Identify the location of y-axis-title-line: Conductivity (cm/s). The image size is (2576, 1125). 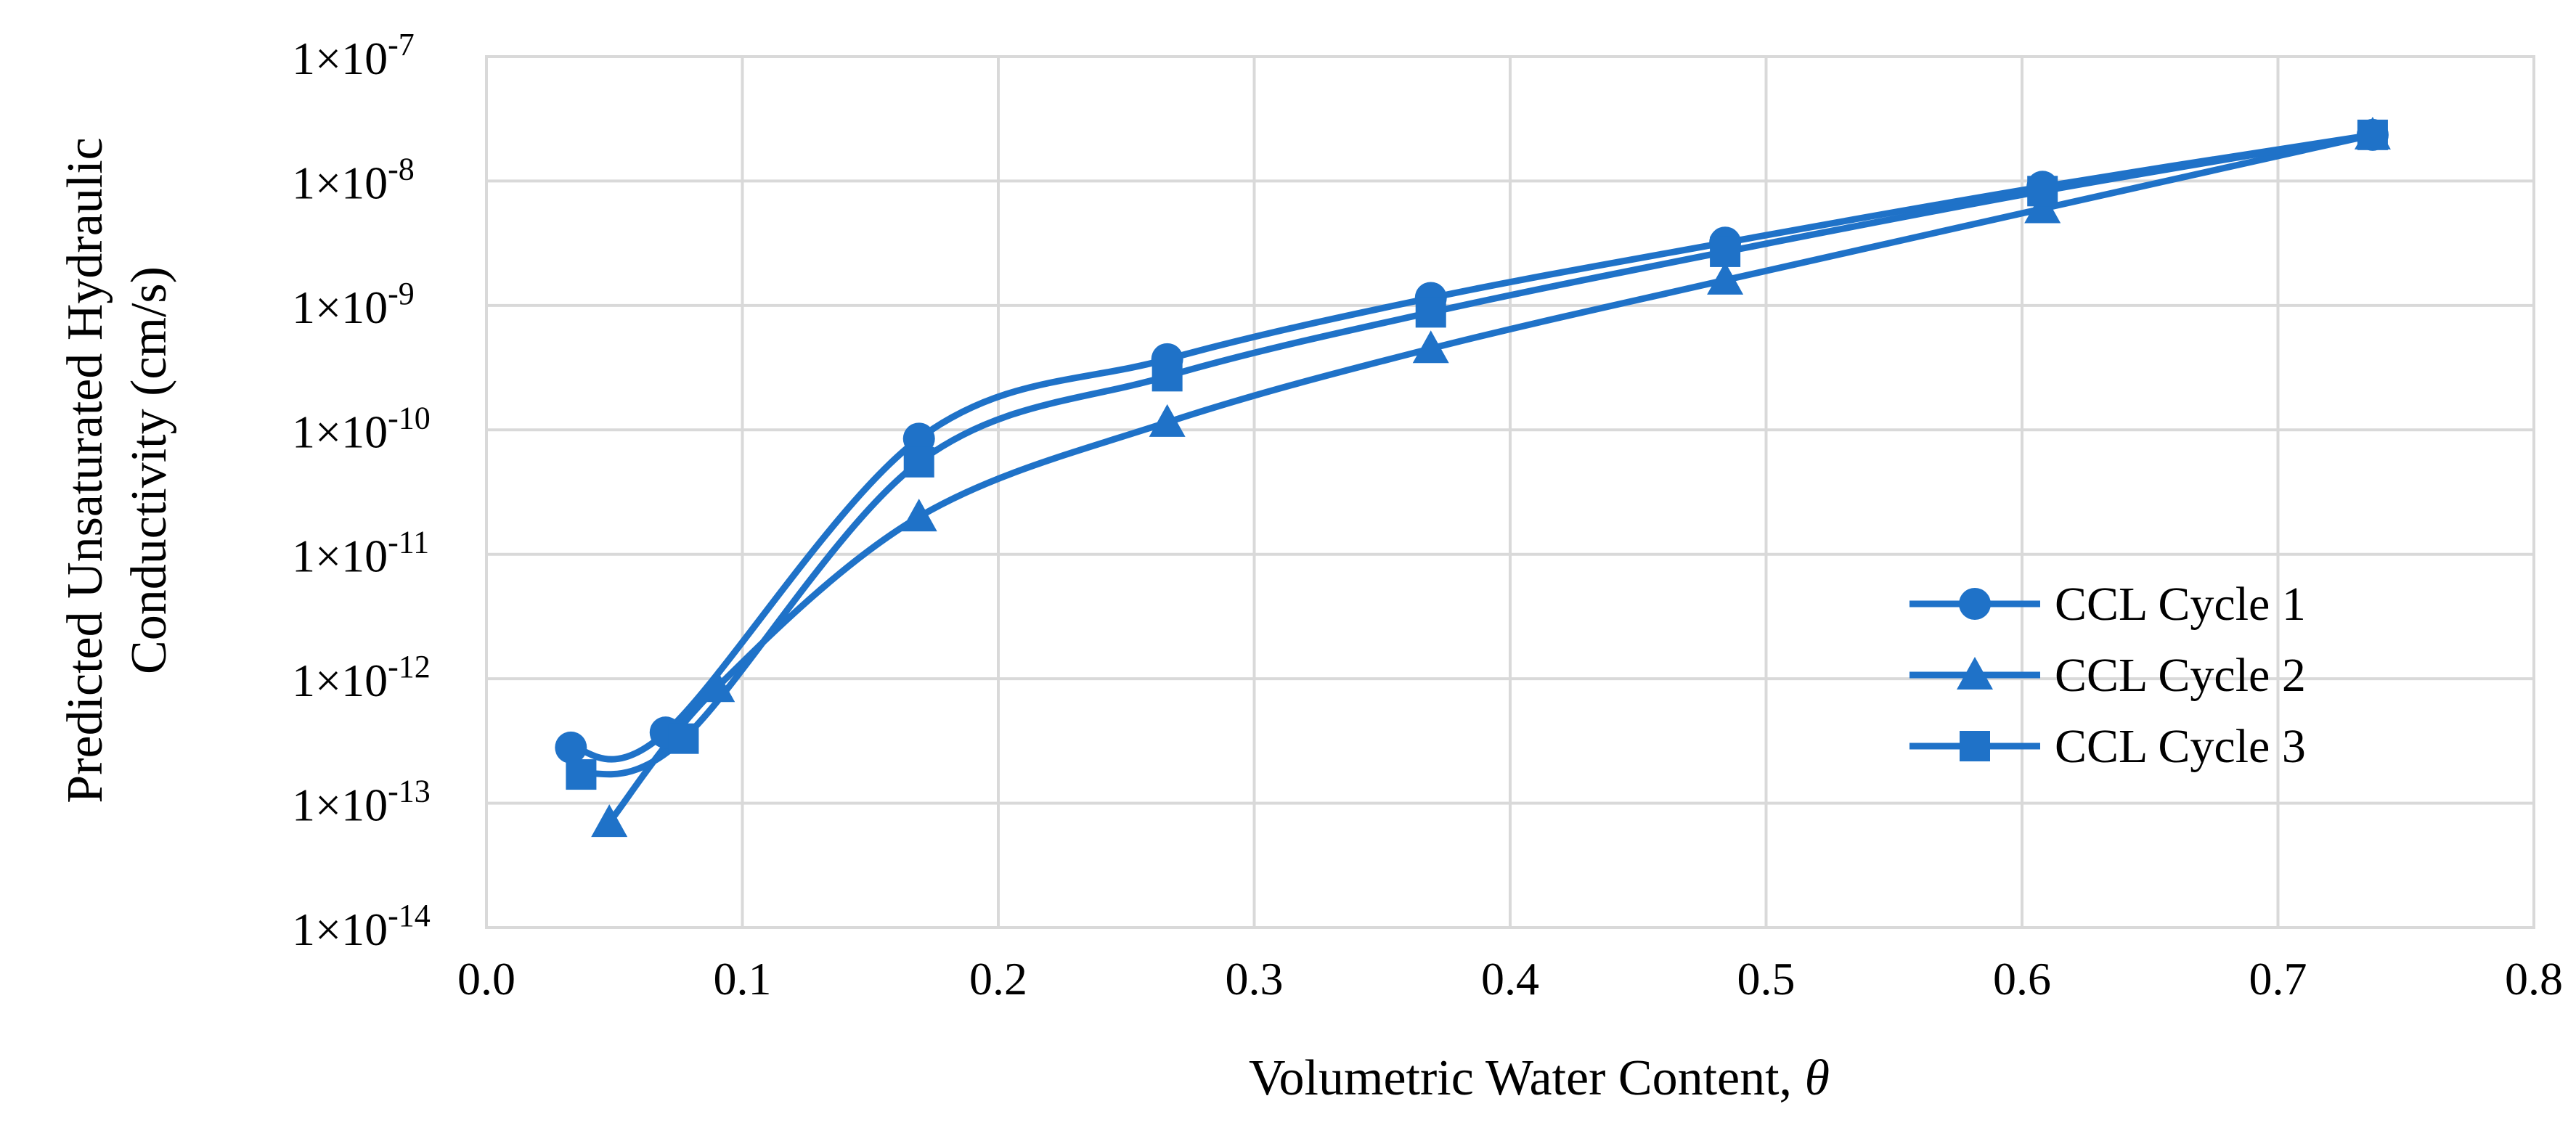
(149, 470).